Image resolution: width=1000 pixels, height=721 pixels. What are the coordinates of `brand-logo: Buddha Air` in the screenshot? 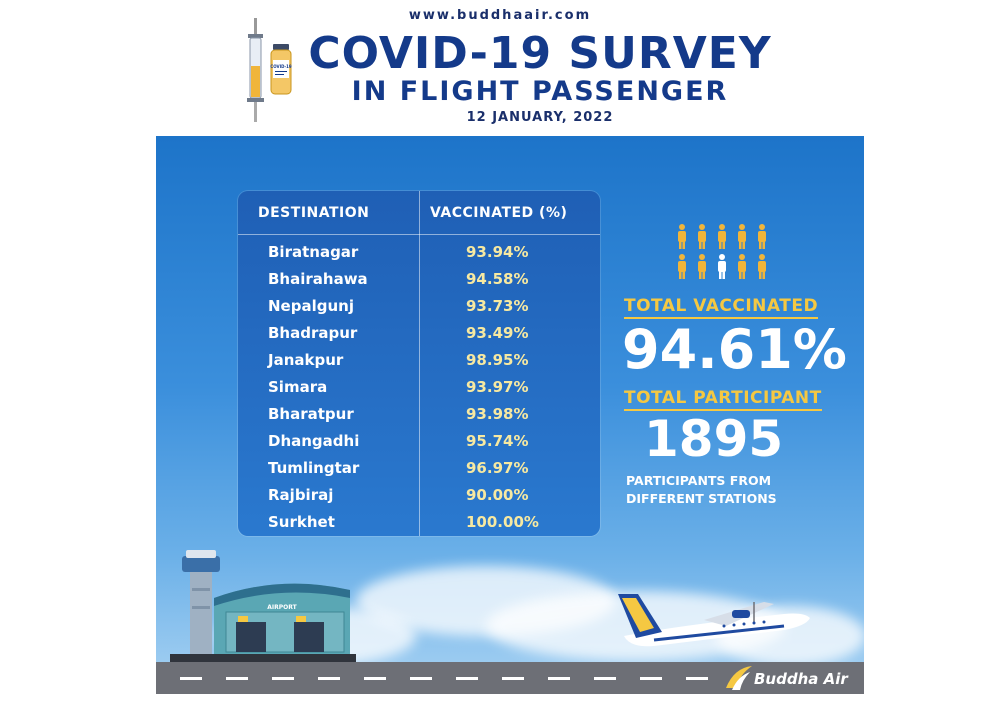 It's located at (794, 678).